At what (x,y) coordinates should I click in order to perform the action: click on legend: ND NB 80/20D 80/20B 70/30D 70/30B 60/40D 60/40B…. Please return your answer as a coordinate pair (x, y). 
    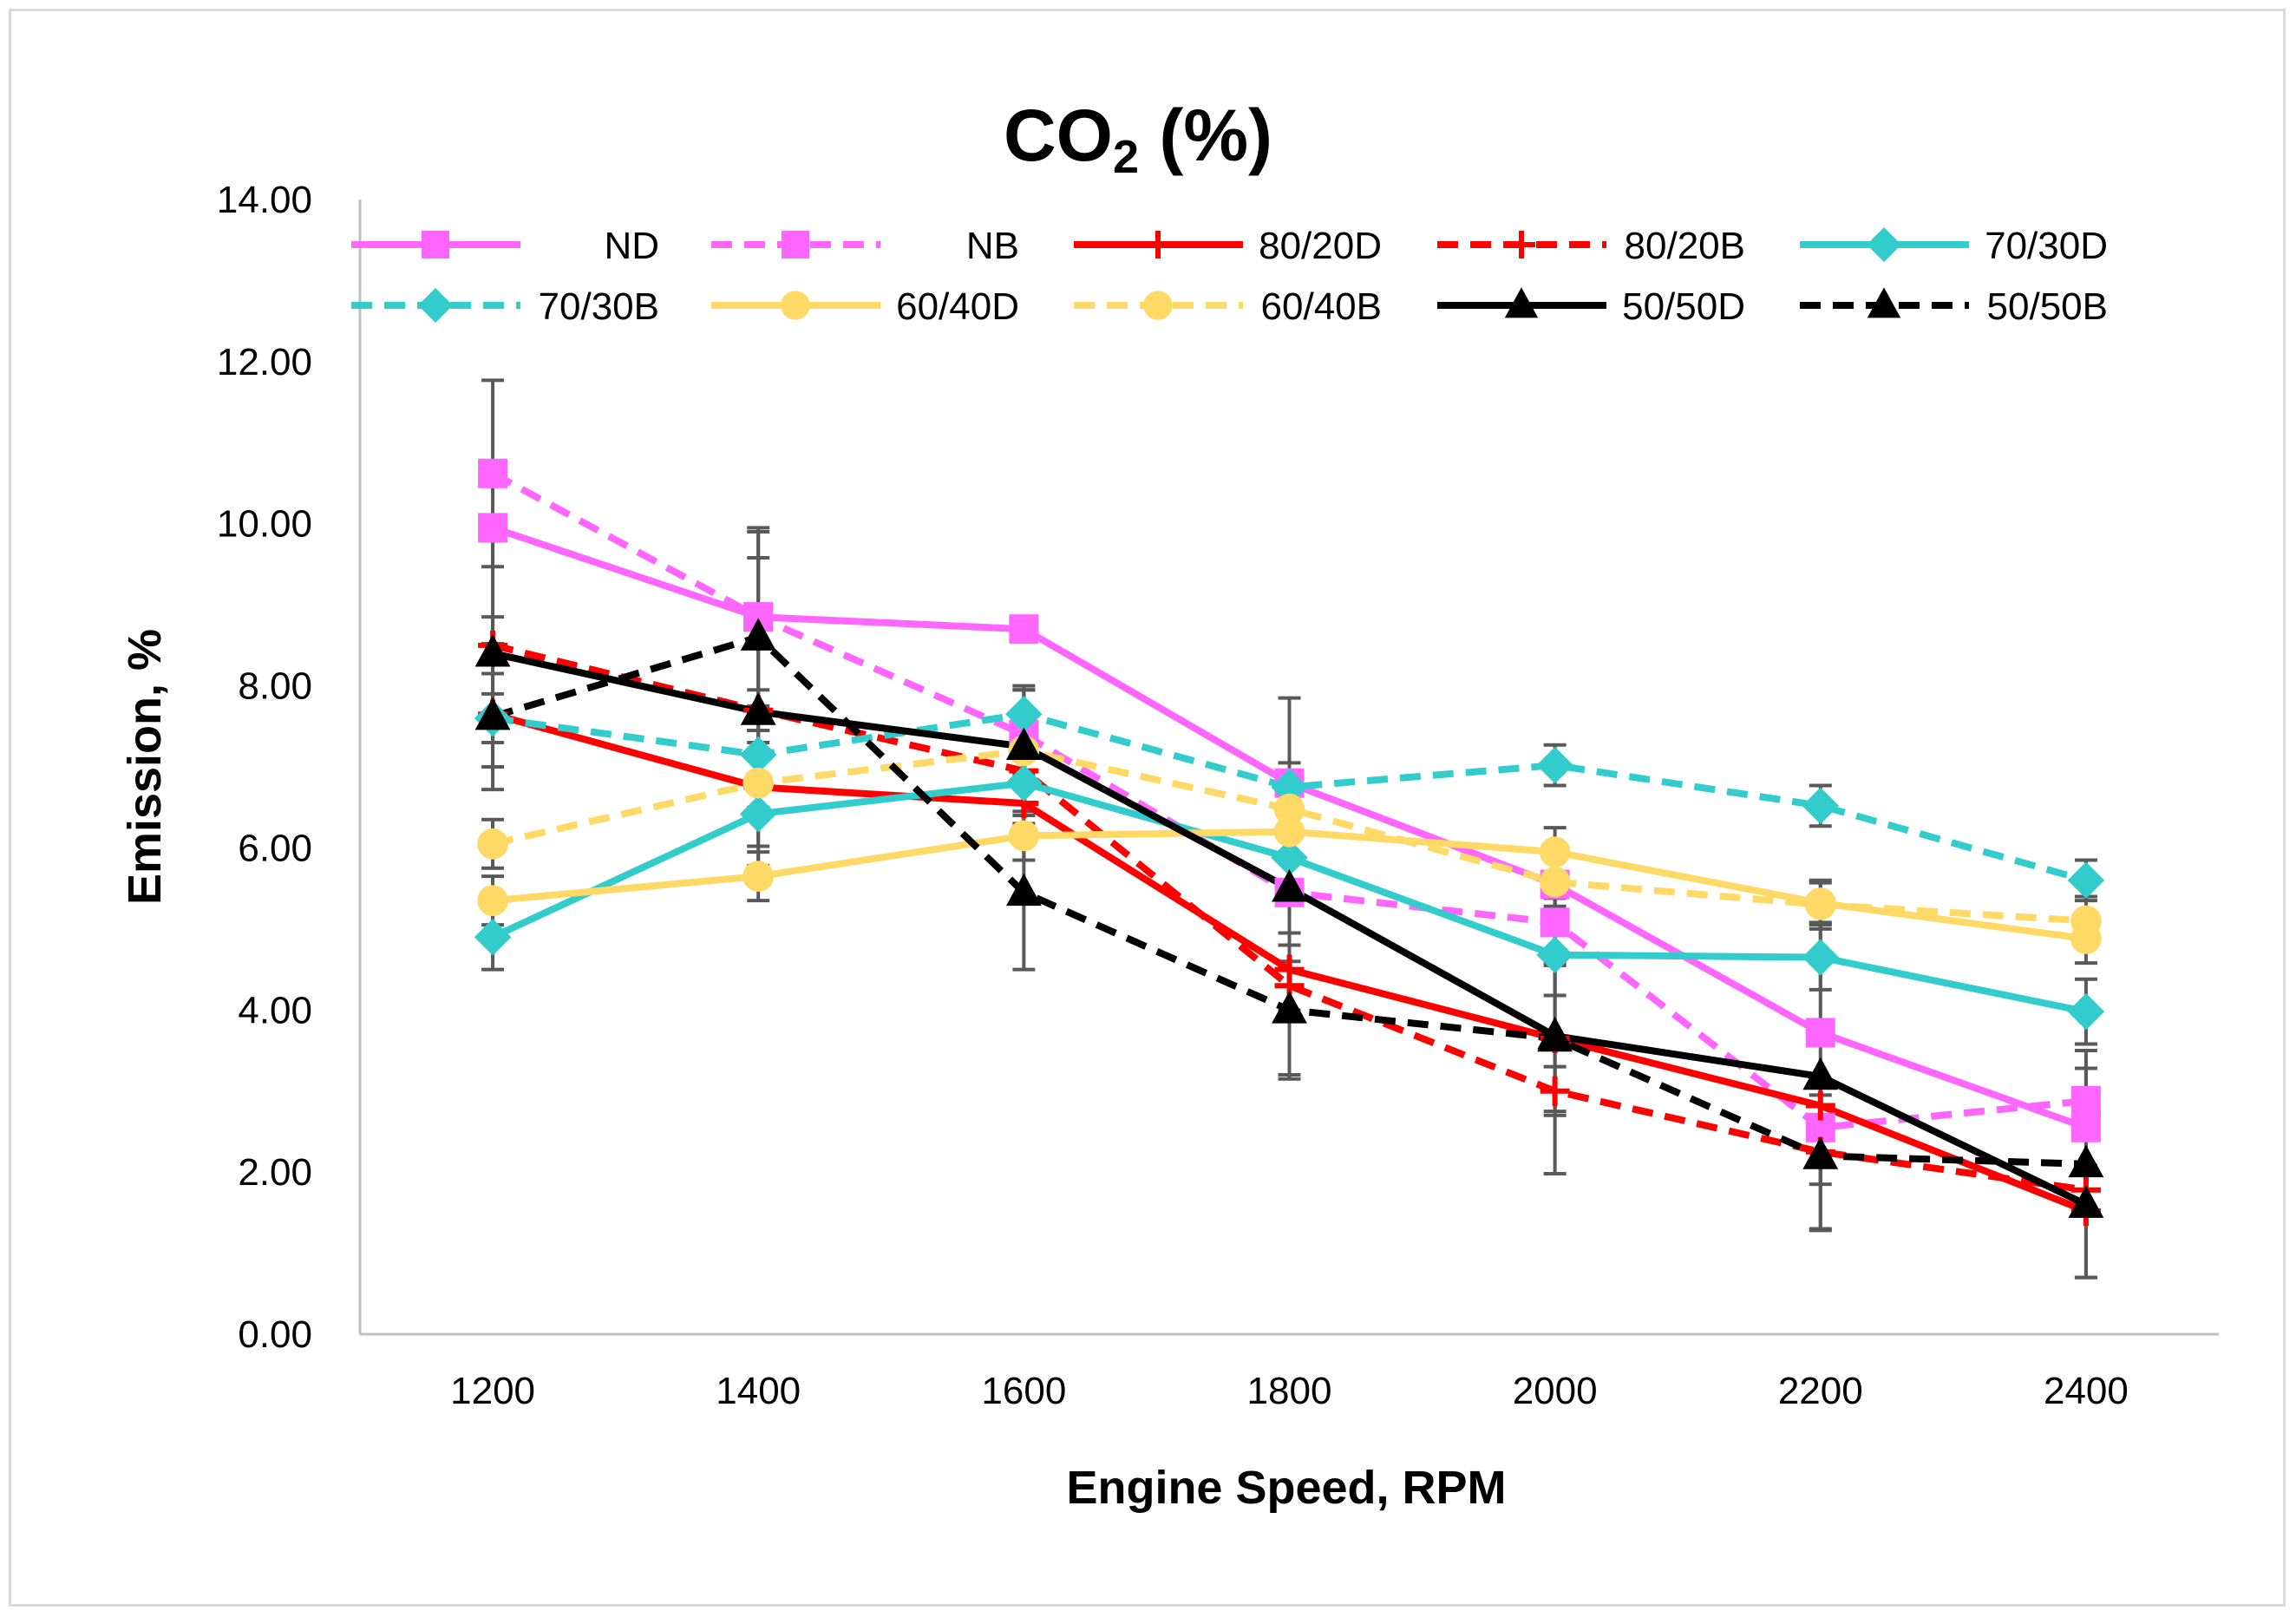
    Looking at the image, I should click on (1229, 277).